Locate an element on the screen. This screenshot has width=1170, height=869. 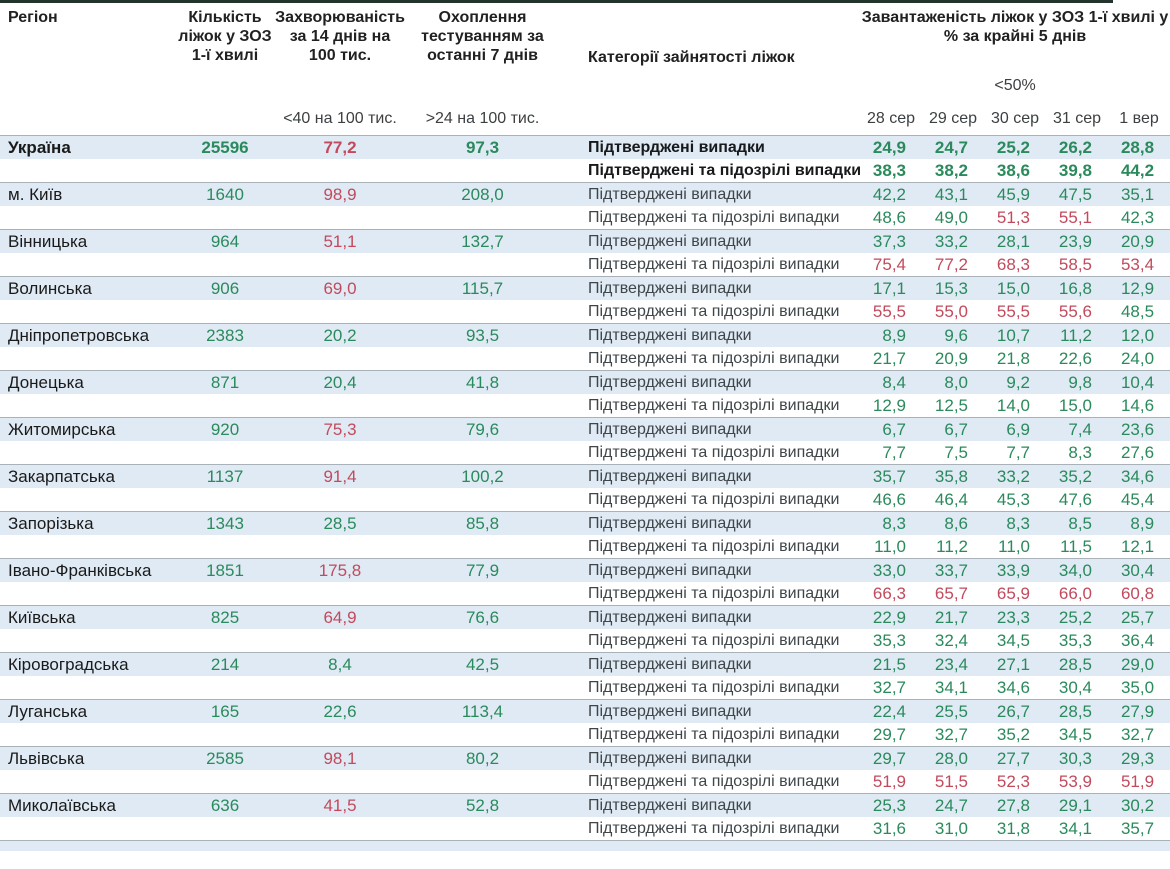
occupancy-value: 34,0 is located at coordinates (1077, 570).